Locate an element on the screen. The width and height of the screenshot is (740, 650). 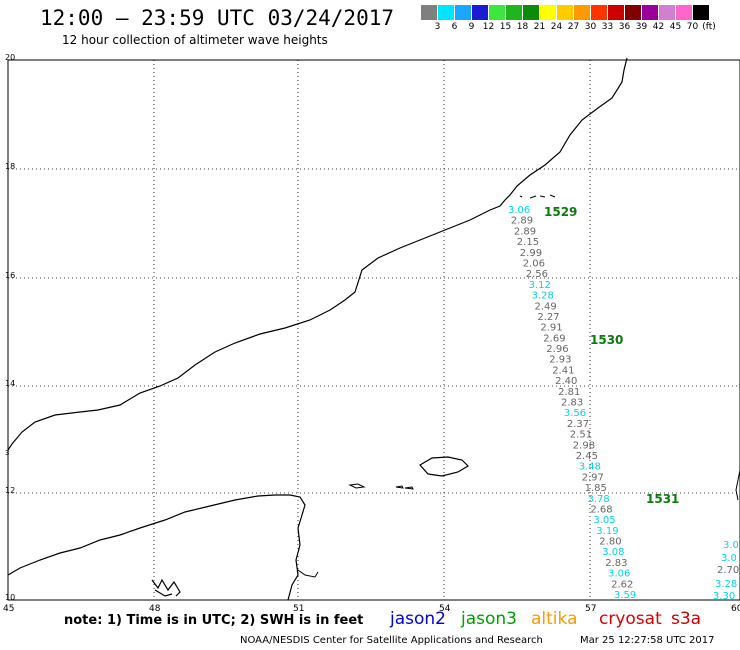
swh-value: 2.93 is located at coordinates (560, 360).